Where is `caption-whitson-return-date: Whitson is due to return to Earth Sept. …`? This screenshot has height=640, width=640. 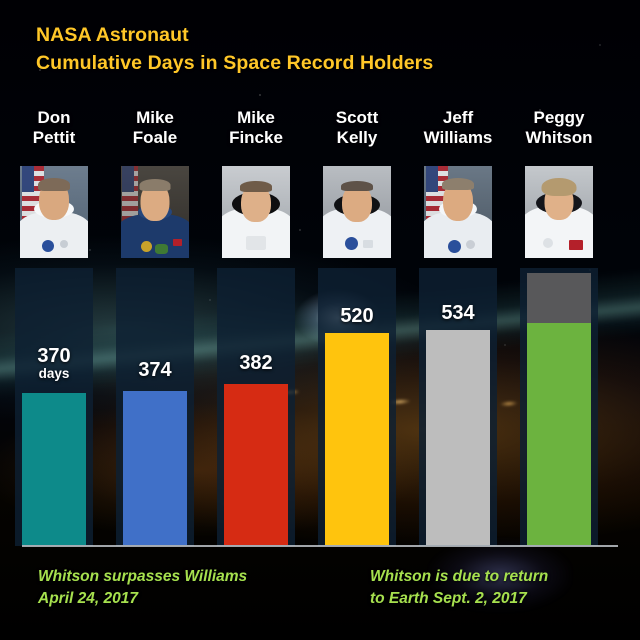
caption-whitson-return-date: Whitson is due to return to Earth Sept. … is located at coordinates (459, 587).